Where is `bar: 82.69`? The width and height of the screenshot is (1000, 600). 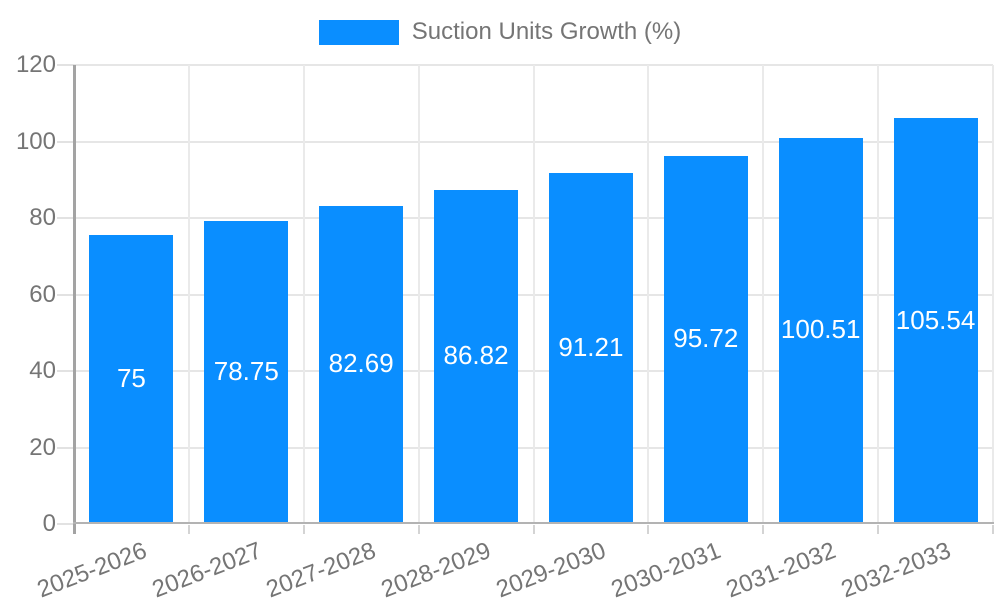
bar: 82.69 is located at coordinates (361, 363).